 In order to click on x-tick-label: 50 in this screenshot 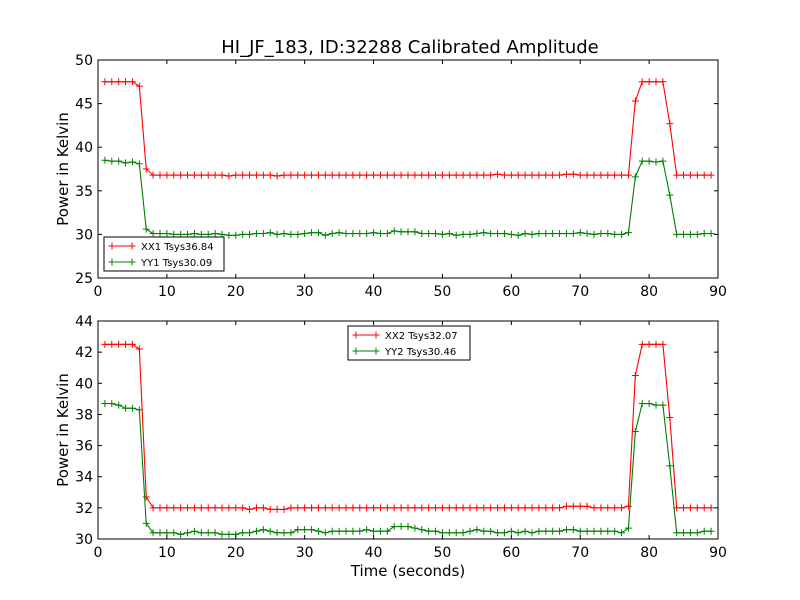, I will do `click(443, 292)`.